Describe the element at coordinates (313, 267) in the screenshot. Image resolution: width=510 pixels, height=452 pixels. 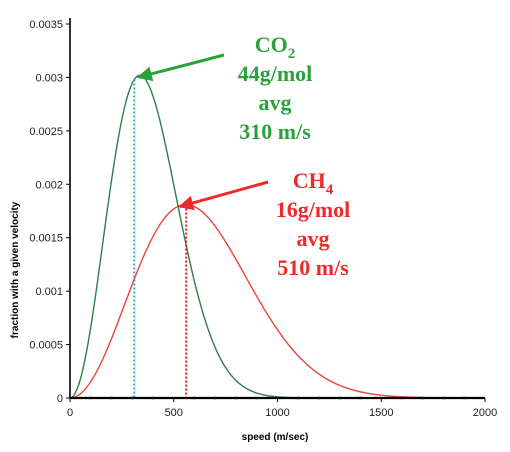
I see `ch4-annotation-line: 510 m/s` at that location.